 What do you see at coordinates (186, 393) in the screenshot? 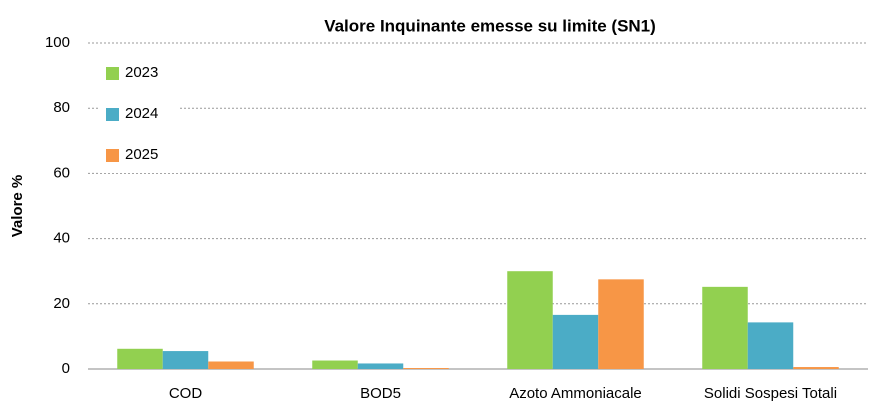
I see `x-tick-label: COD` at bounding box center [186, 393].